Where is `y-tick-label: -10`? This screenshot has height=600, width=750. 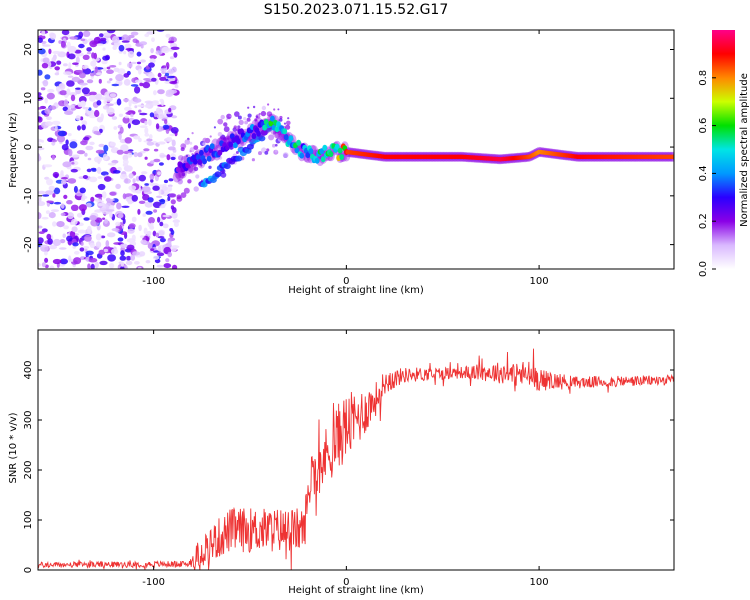 y-tick-label: -10 is located at coordinates (28, 196).